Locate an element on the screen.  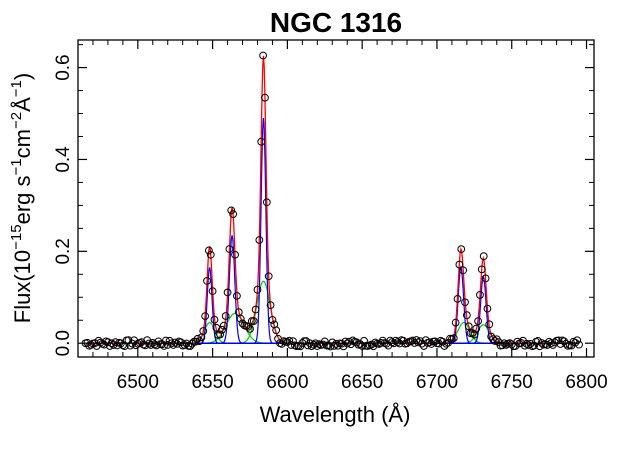
y-label-exp-flux: −15 is located at coordinates (16, 236).